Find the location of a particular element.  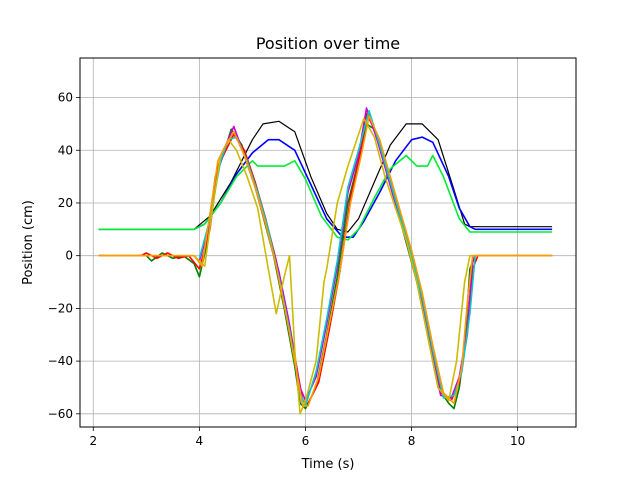

y-tick-label: −20 is located at coordinates (60, 308).